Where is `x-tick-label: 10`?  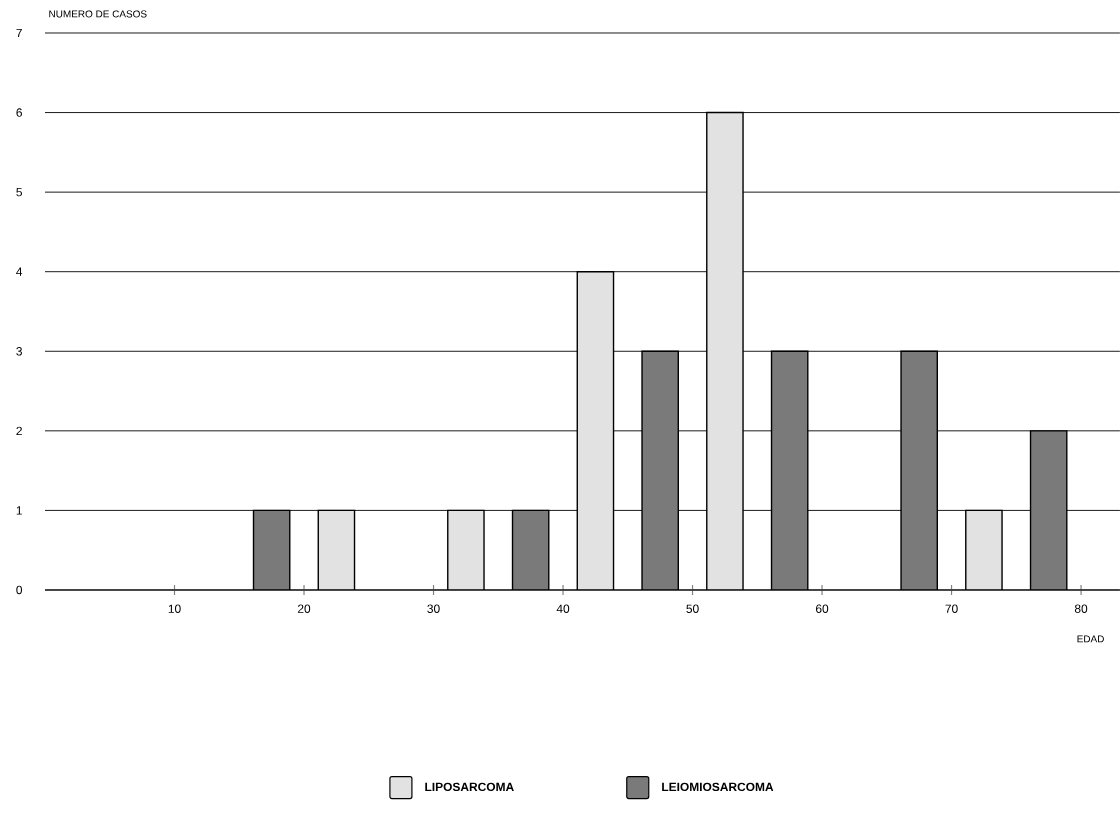
x-tick-label: 10 is located at coordinates (174, 608).